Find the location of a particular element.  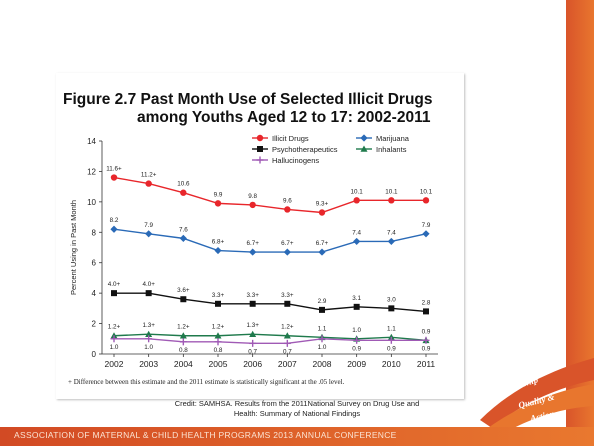

data-label-halluc: 0.9 is located at coordinates (356, 348).